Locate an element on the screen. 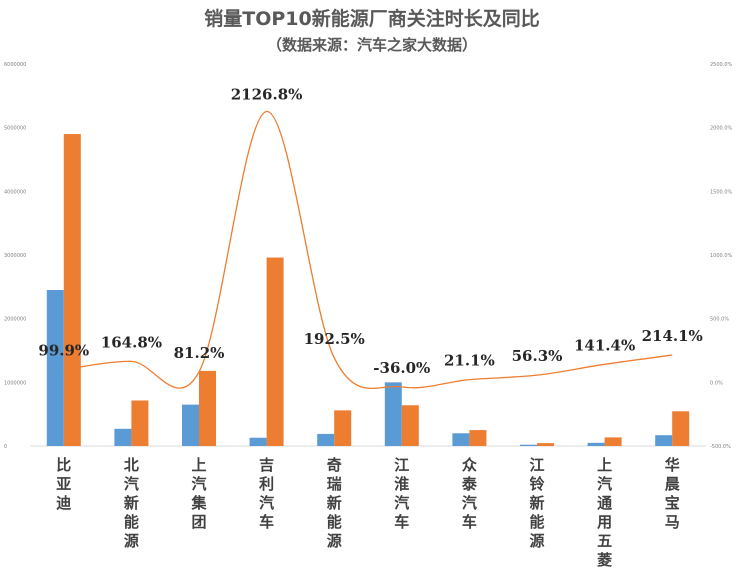  y-right-tick-label: 0.0% is located at coordinates (716, 383).